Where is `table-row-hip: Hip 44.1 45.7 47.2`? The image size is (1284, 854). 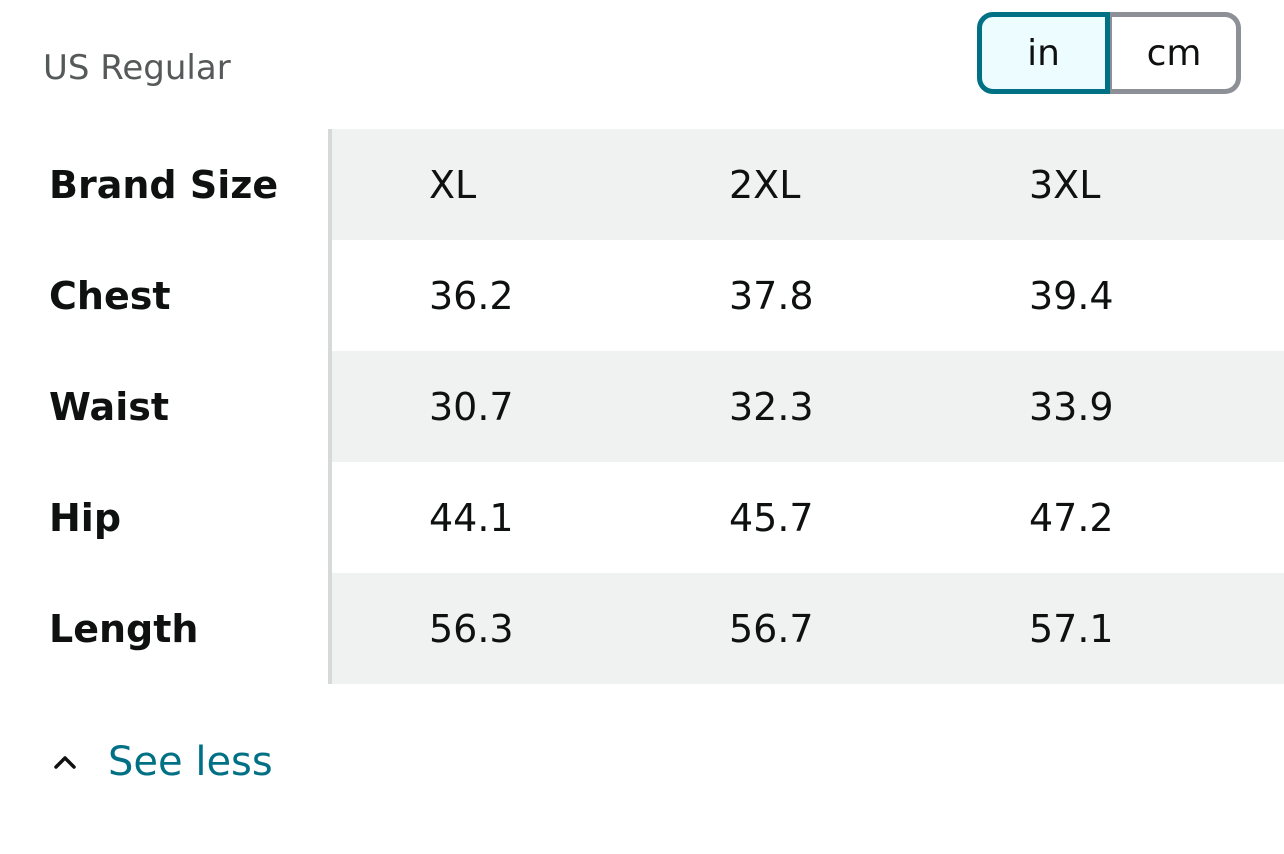
table-row-hip: Hip 44.1 45.7 47.2 is located at coordinates (642, 517).